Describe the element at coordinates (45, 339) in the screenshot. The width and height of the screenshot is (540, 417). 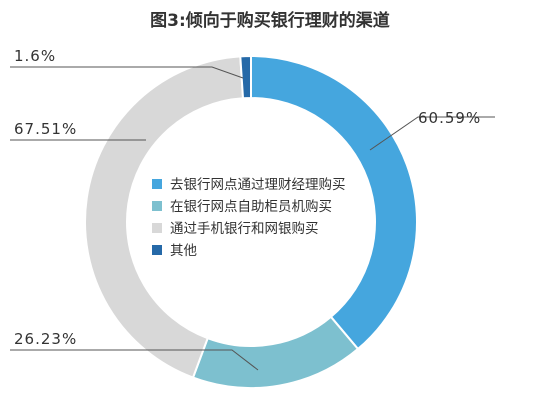
I see `value-label-2: 26.23%` at that location.